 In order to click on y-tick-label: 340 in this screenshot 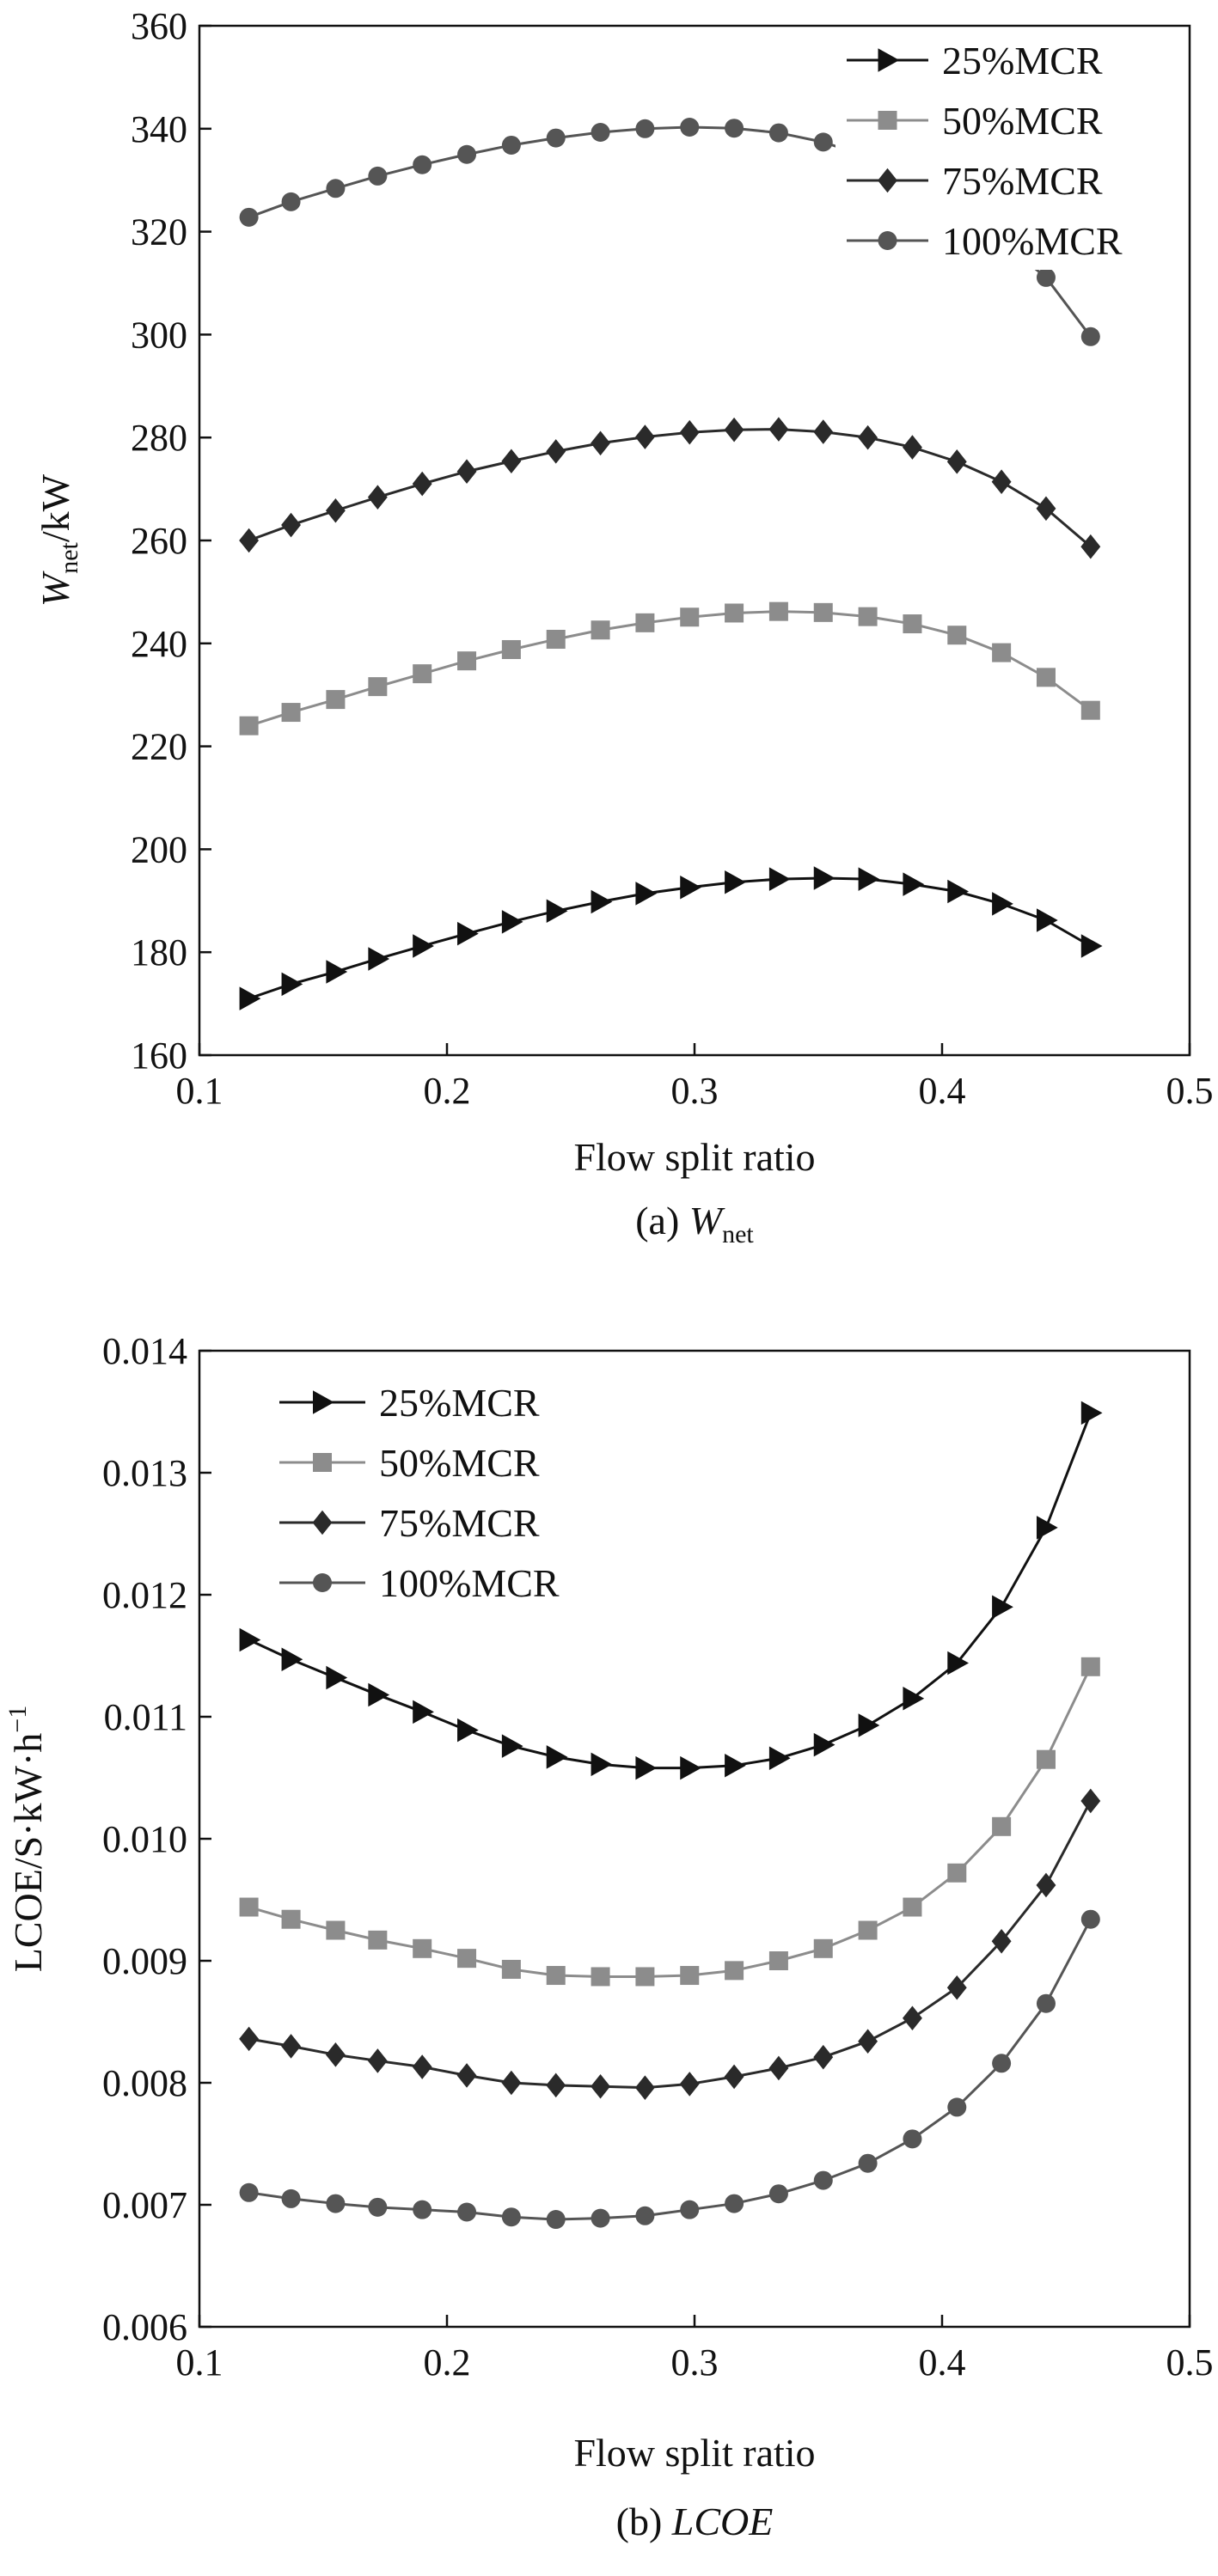, I will do `click(159, 129)`.